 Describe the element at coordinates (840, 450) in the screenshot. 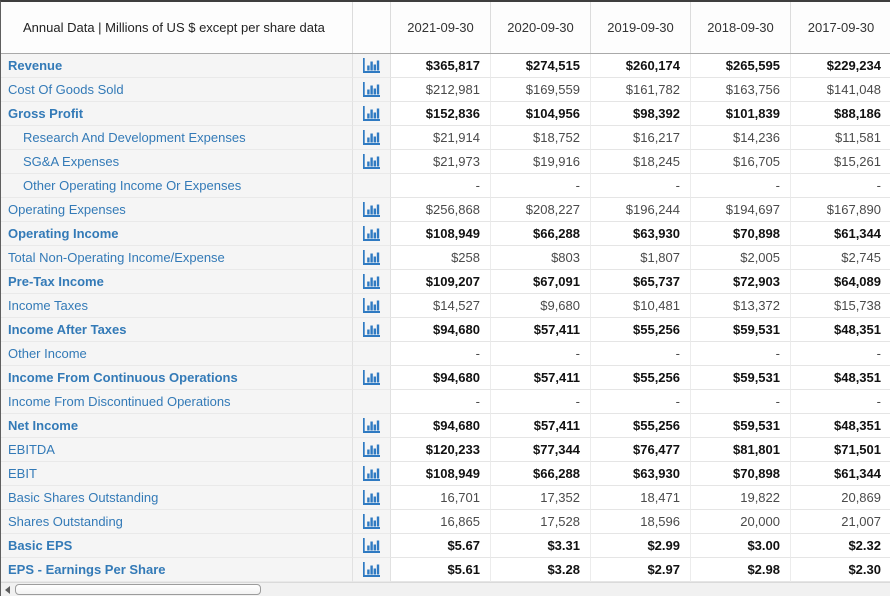

I see `value-cell: $71,501` at that location.